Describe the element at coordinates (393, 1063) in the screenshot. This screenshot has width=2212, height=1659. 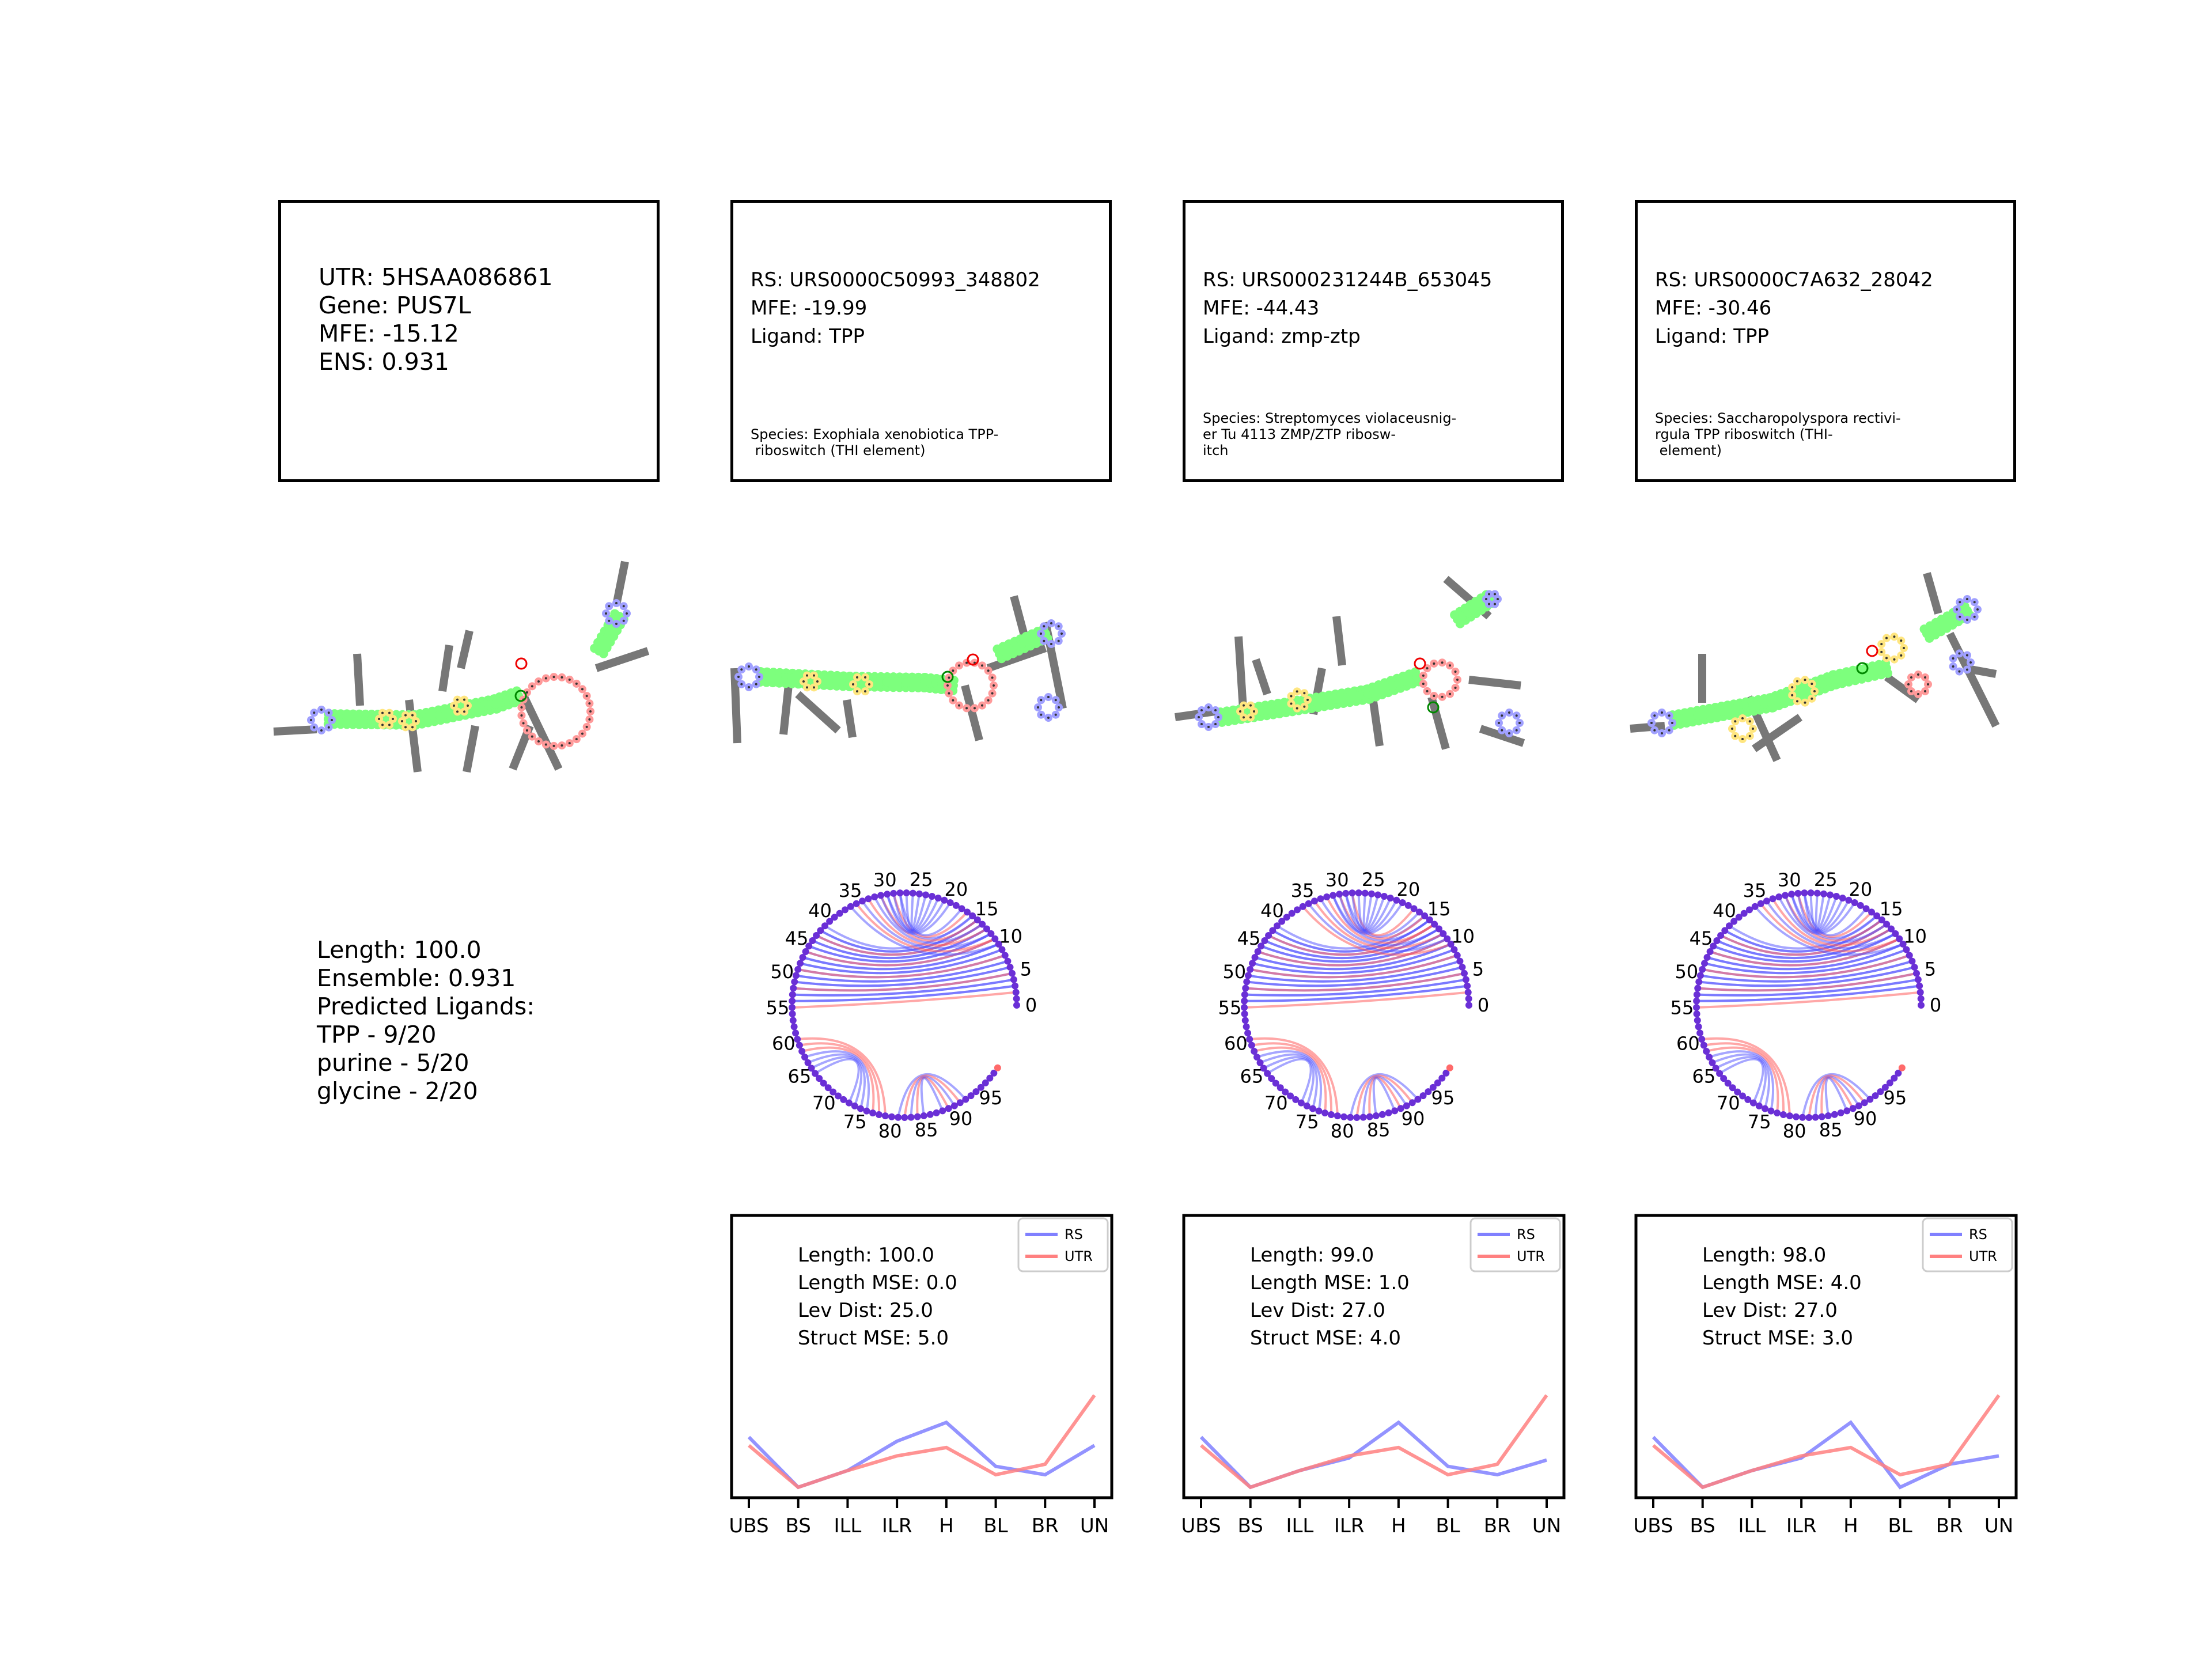
I see `summary-ligand-purine: purine - 5/20` at that location.